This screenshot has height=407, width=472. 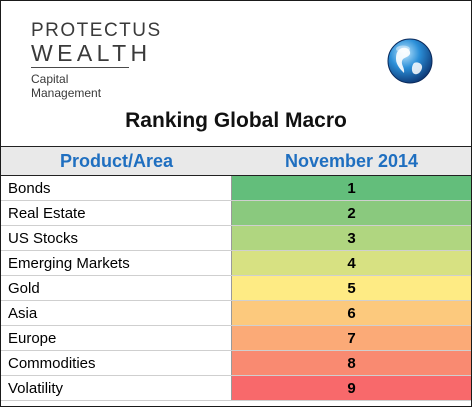 What do you see at coordinates (116, 313) in the screenshot?
I see `row-name: Asia` at bounding box center [116, 313].